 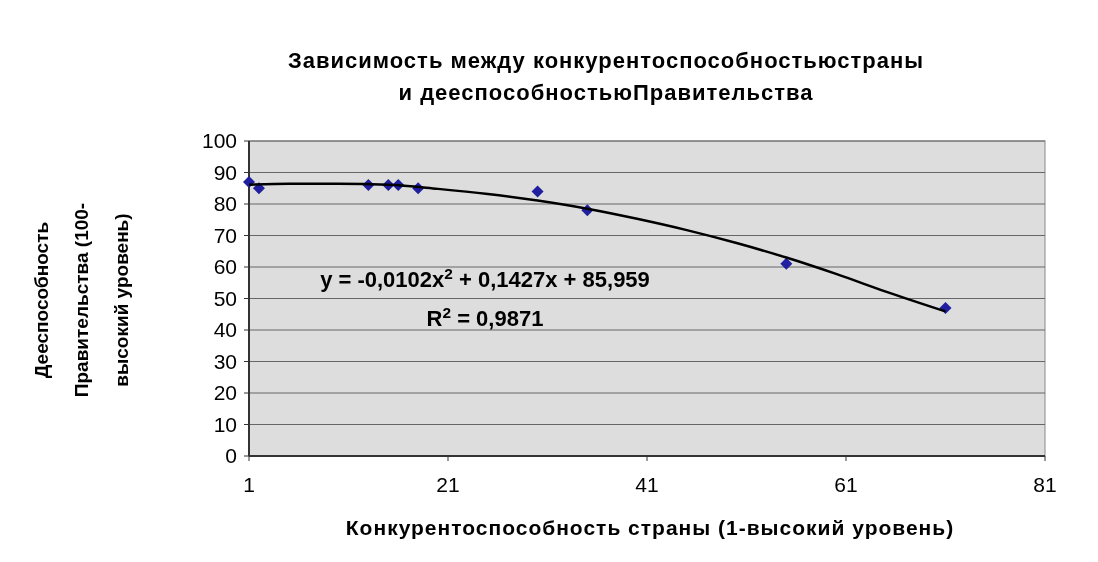 I want to click on y-tick-label: 20, so click(x=225, y=393).